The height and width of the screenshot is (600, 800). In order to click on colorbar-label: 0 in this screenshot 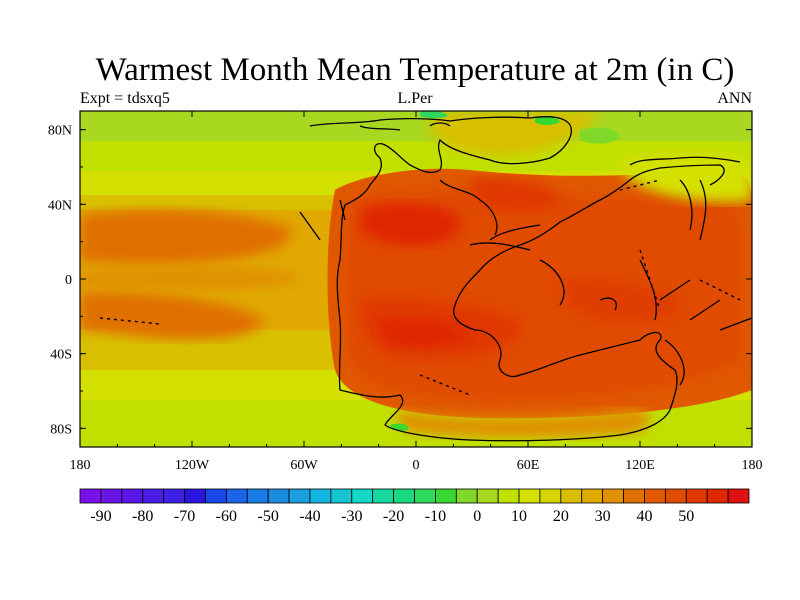, I will do `click(477, 516)`.